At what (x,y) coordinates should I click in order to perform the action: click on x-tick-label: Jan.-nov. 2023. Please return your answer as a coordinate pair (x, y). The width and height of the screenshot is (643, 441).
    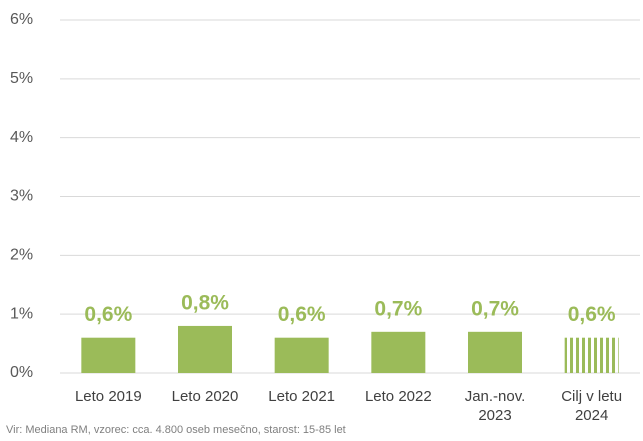
    Looking at the image, I should click on (495, 406).